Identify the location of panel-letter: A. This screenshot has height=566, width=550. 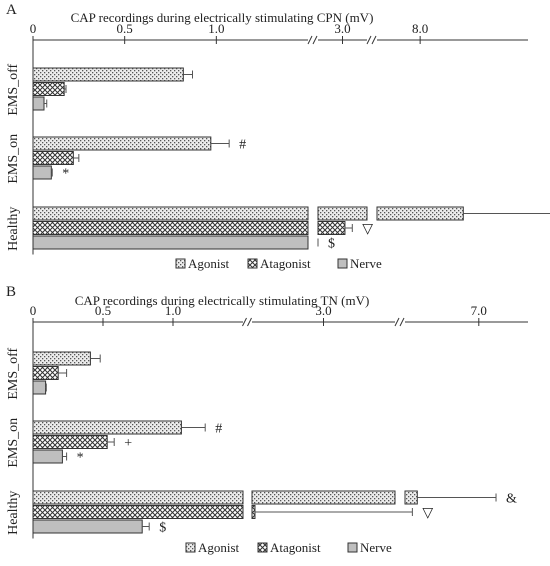
(11, 10).